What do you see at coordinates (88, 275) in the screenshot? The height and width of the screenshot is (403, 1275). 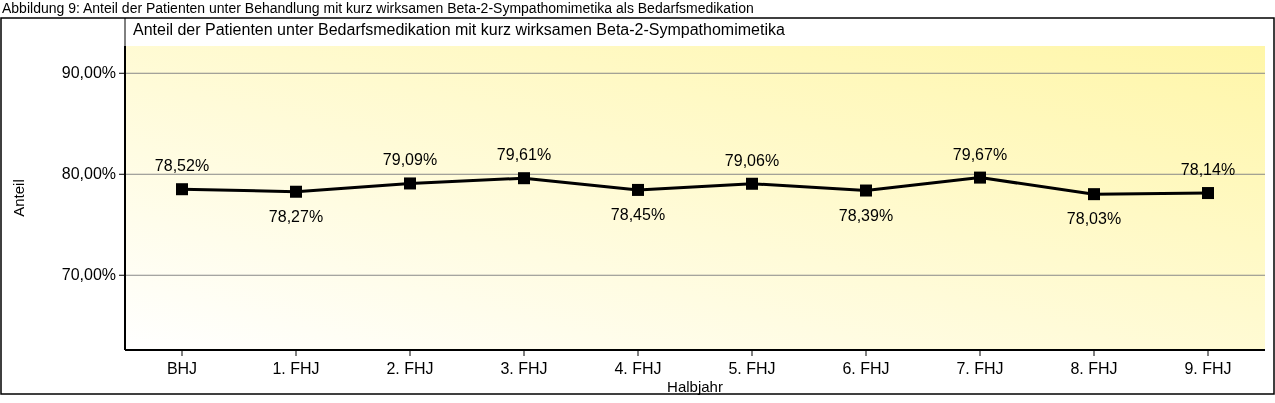 I see `y-tick-label: 70,00%` at bounding box center [88, 275].